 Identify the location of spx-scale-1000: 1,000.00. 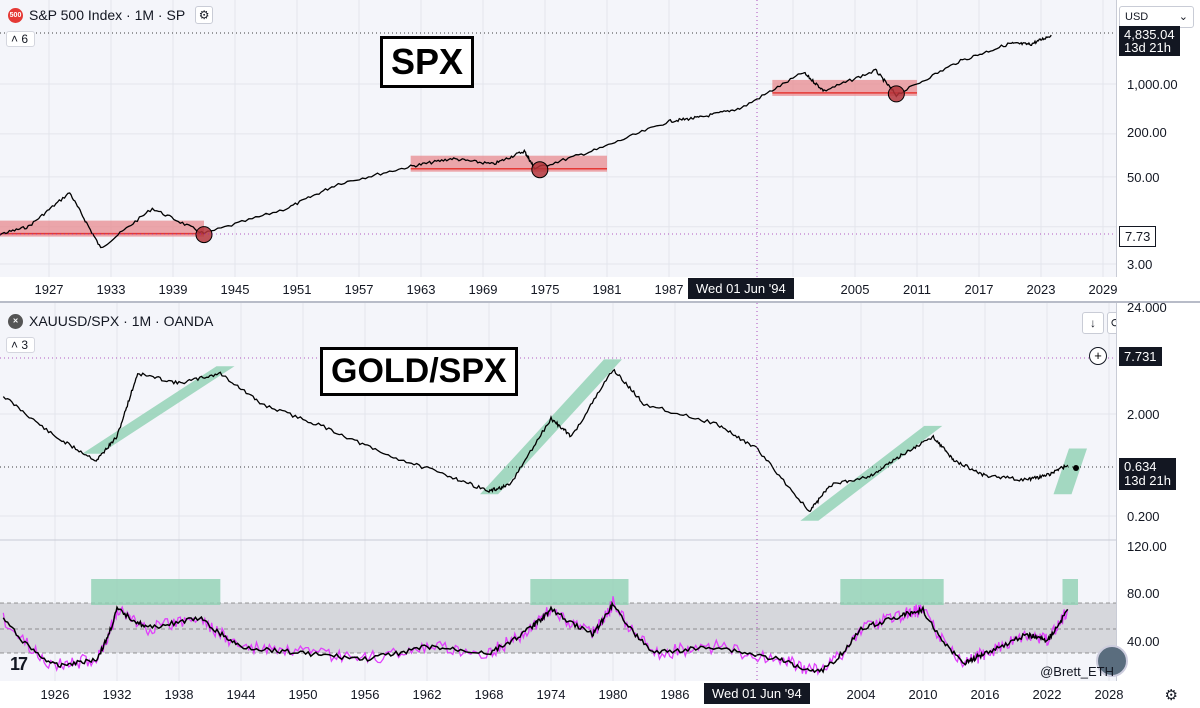
(1152, 84).